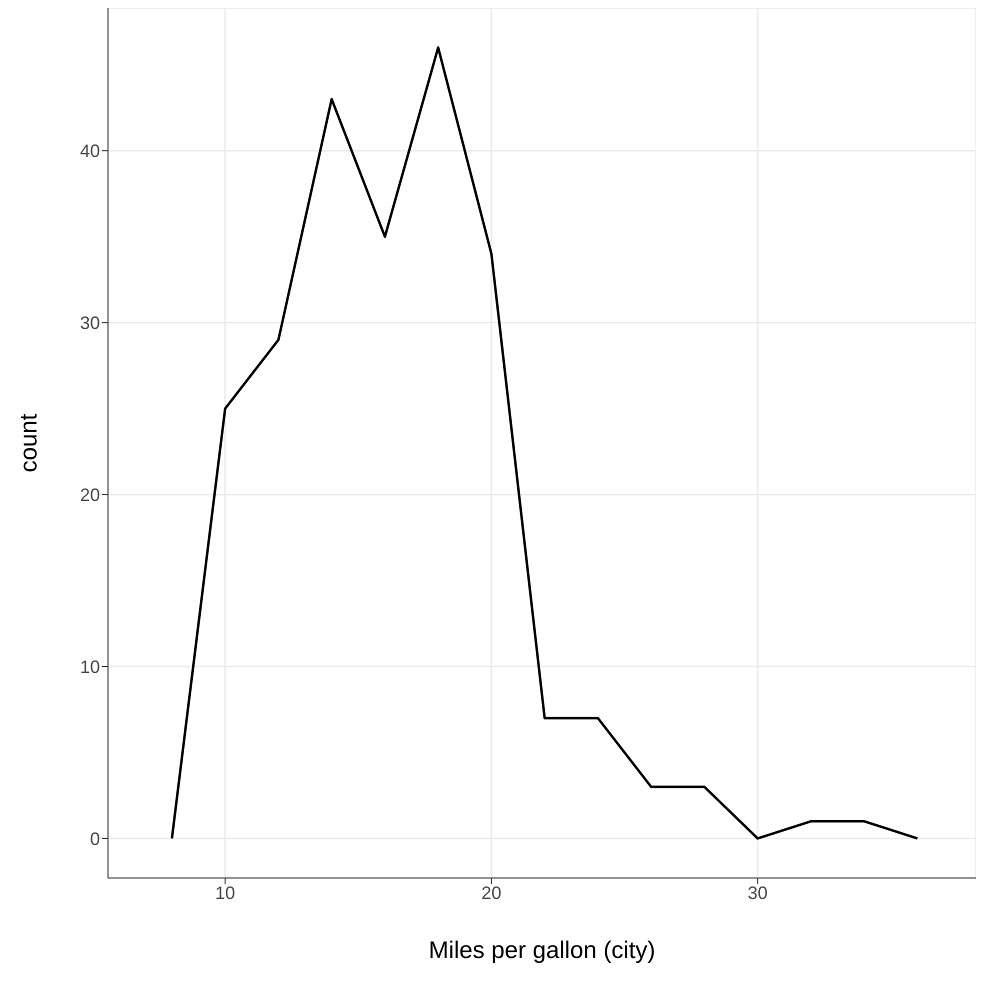  Describe the element at coordinates (491, 892) in the screenshot. I see `x-tick-label: 20` at that location.